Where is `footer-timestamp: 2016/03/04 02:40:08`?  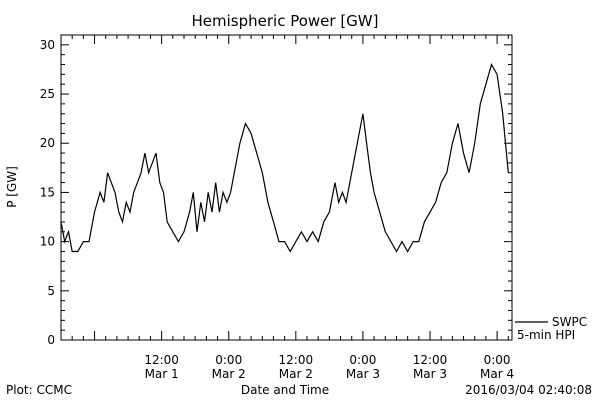
footer-timestamp: 2016/03/04 02:40:08 is located at coordinates (528, 390).